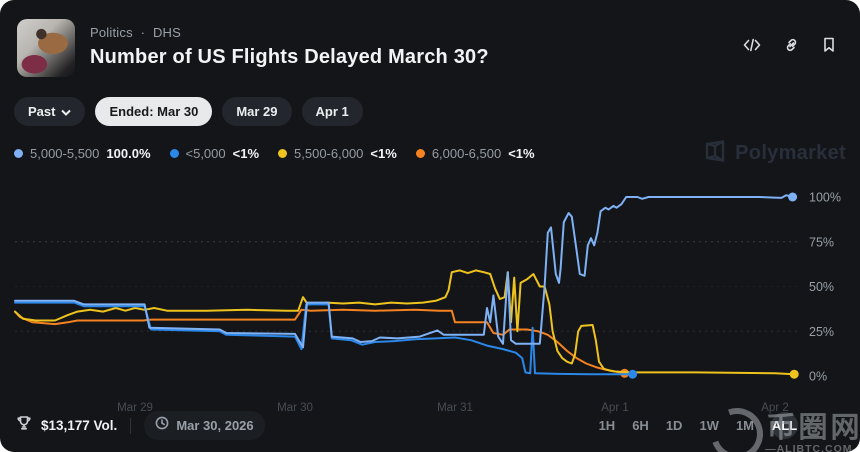 The image size is (860, 452). What do you see at coordinates (821, 242) in the screenshot?
I see `svg-text: 75%` at bounding box center [821, 242].